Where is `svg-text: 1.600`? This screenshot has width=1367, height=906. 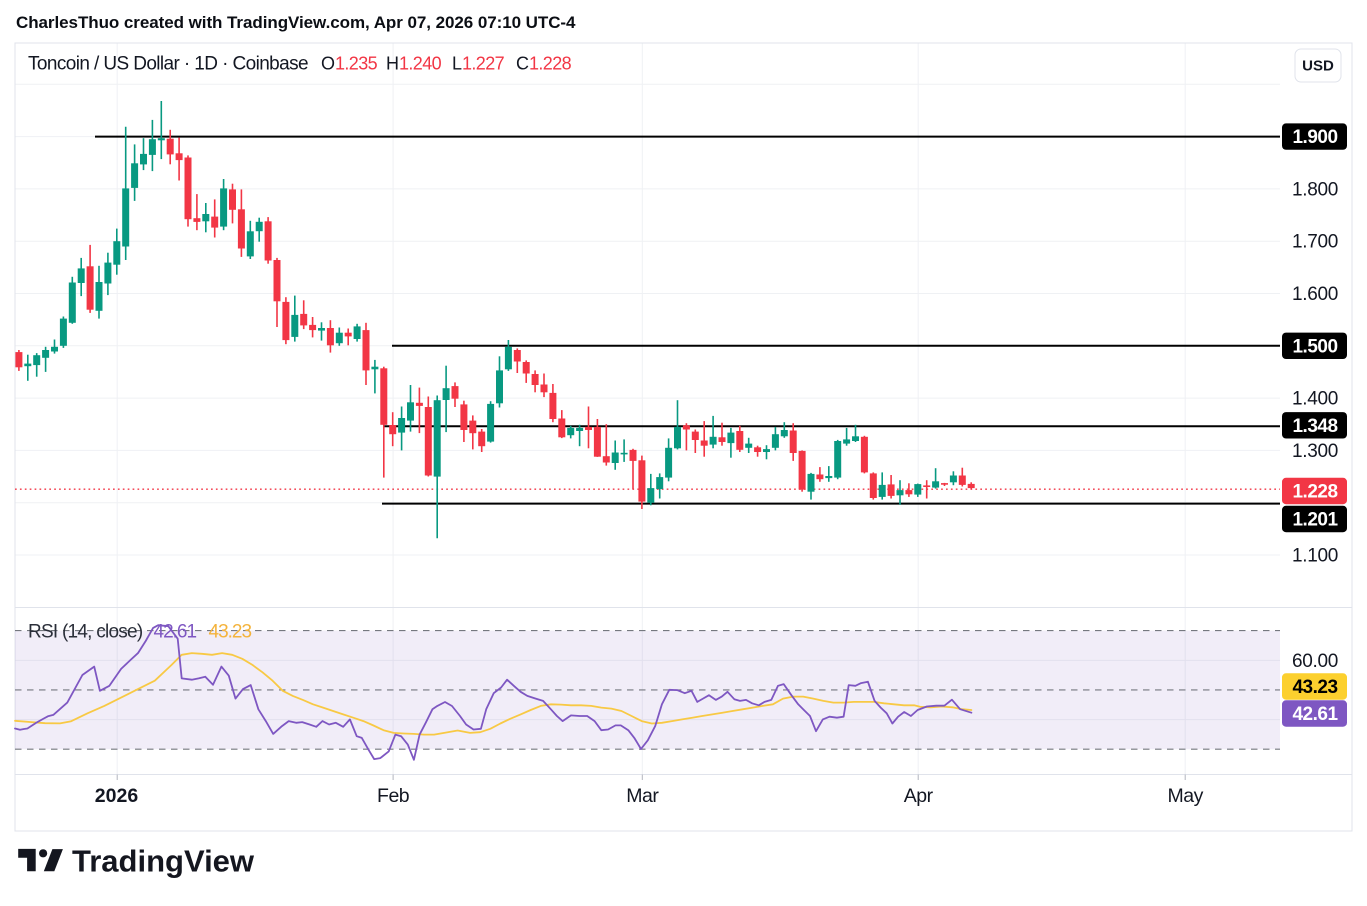 svg-text: 1.600 is located at coordinates (1315, 294).